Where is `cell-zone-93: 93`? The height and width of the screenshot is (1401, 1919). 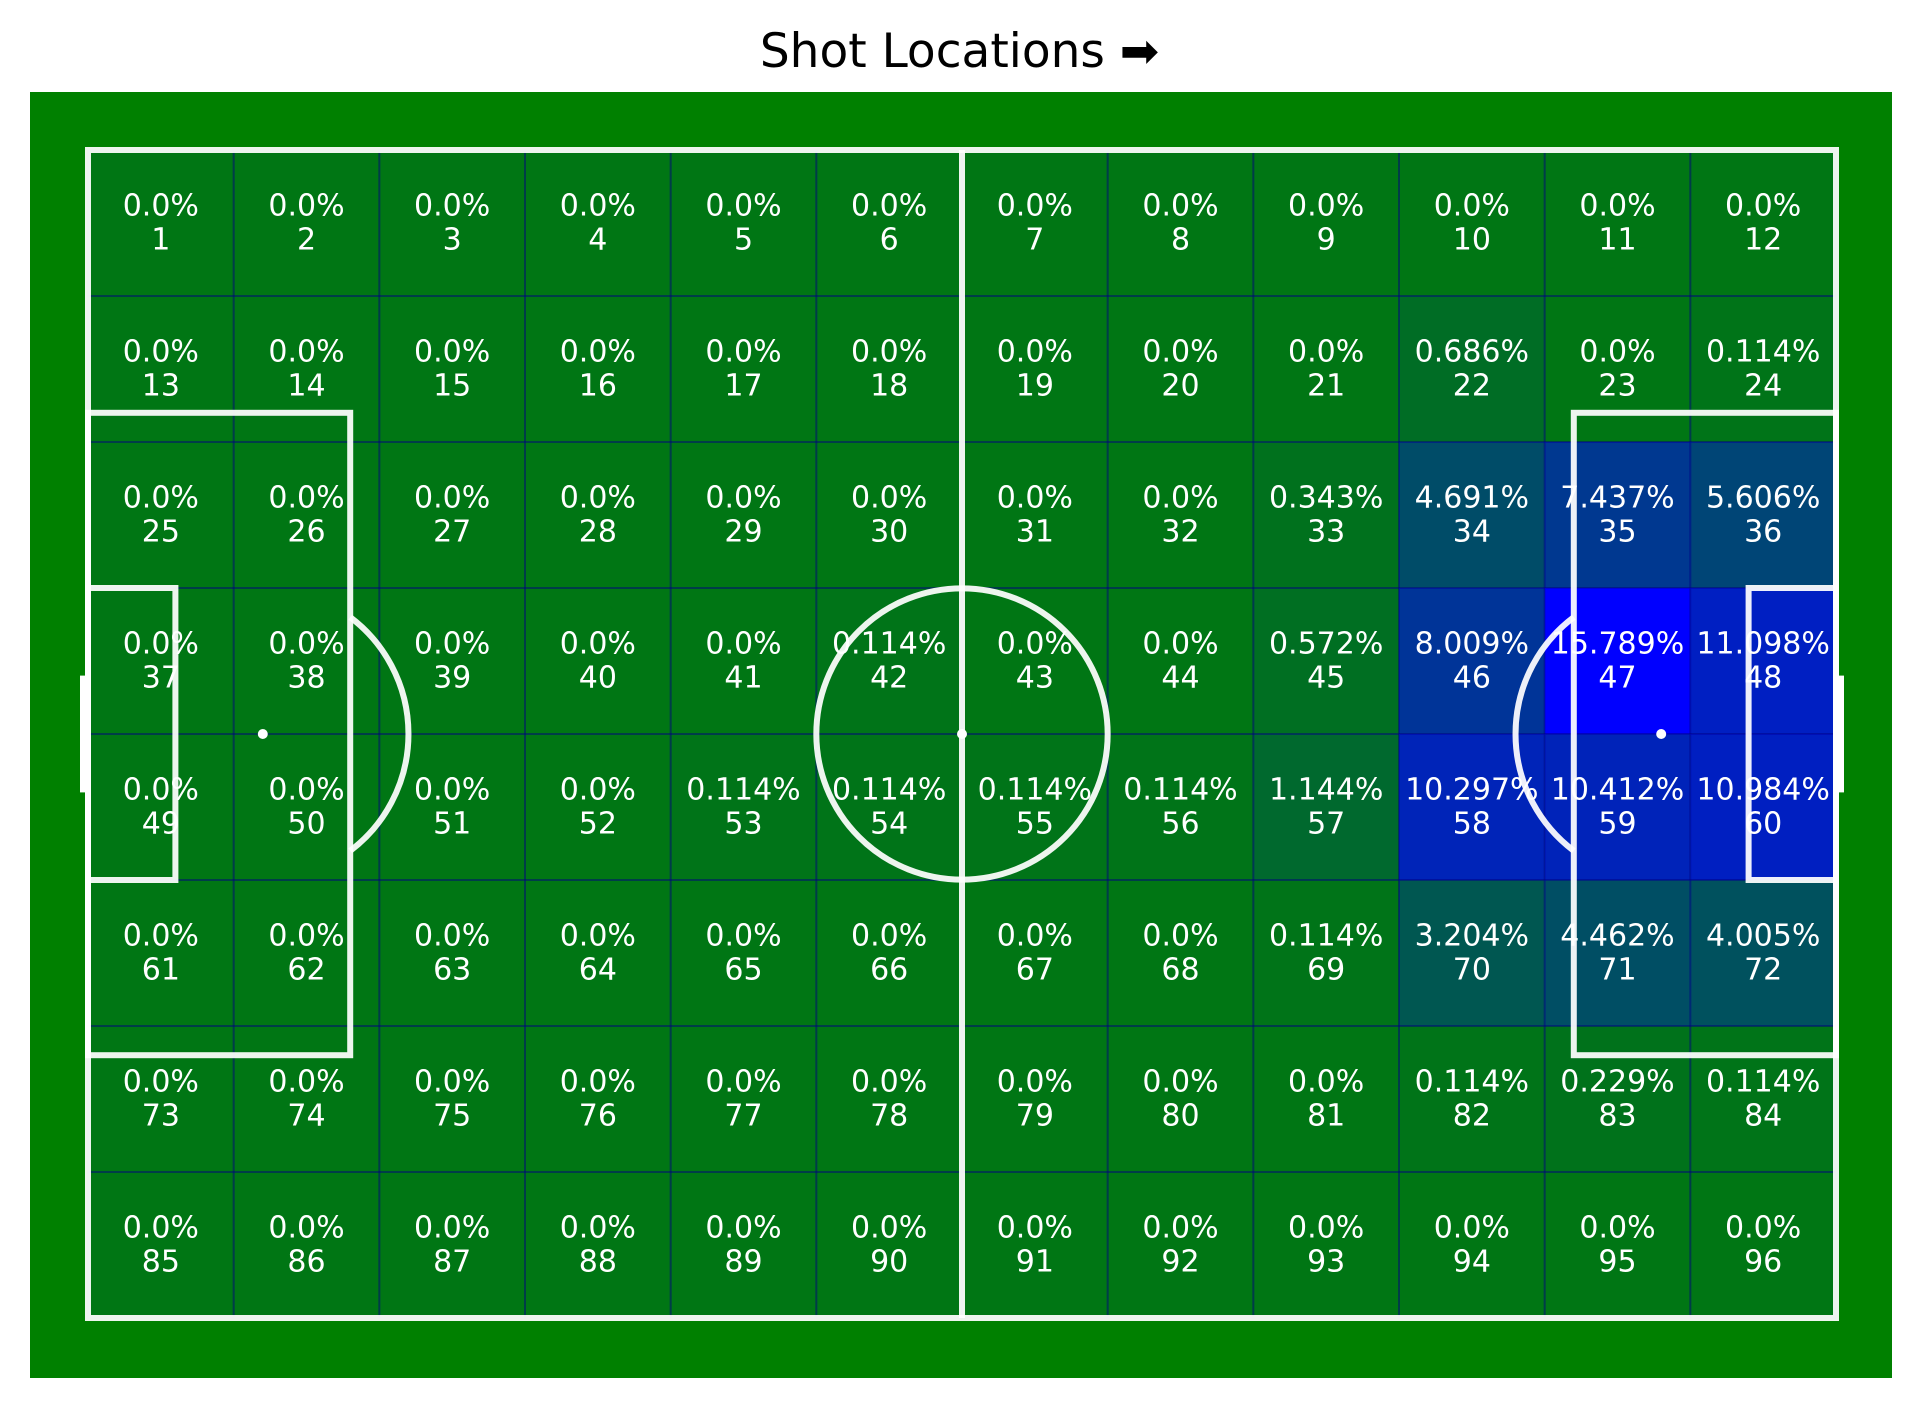
cell-zone-93: 93 is located at coordinates (1326, 1261).